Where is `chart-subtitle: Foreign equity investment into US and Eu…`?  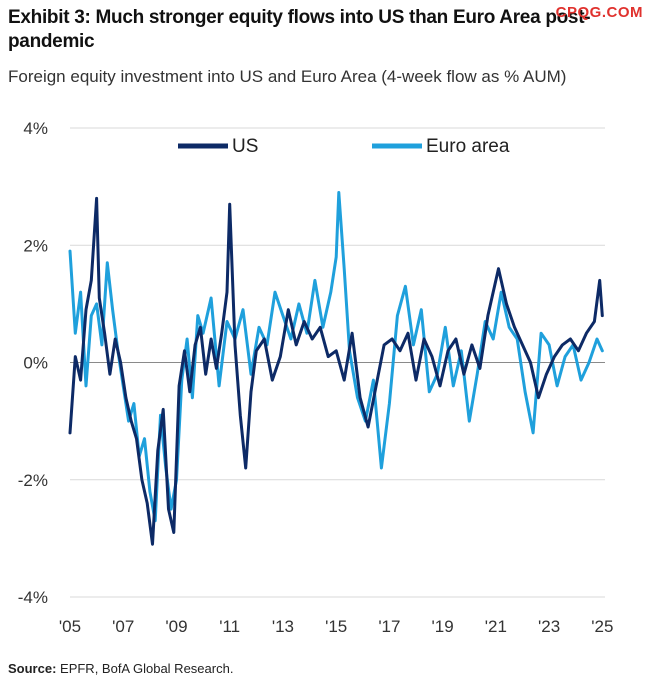
chart-subtitle: Foreign equity investment into US and Eu… is located at coordinates (287, 76).